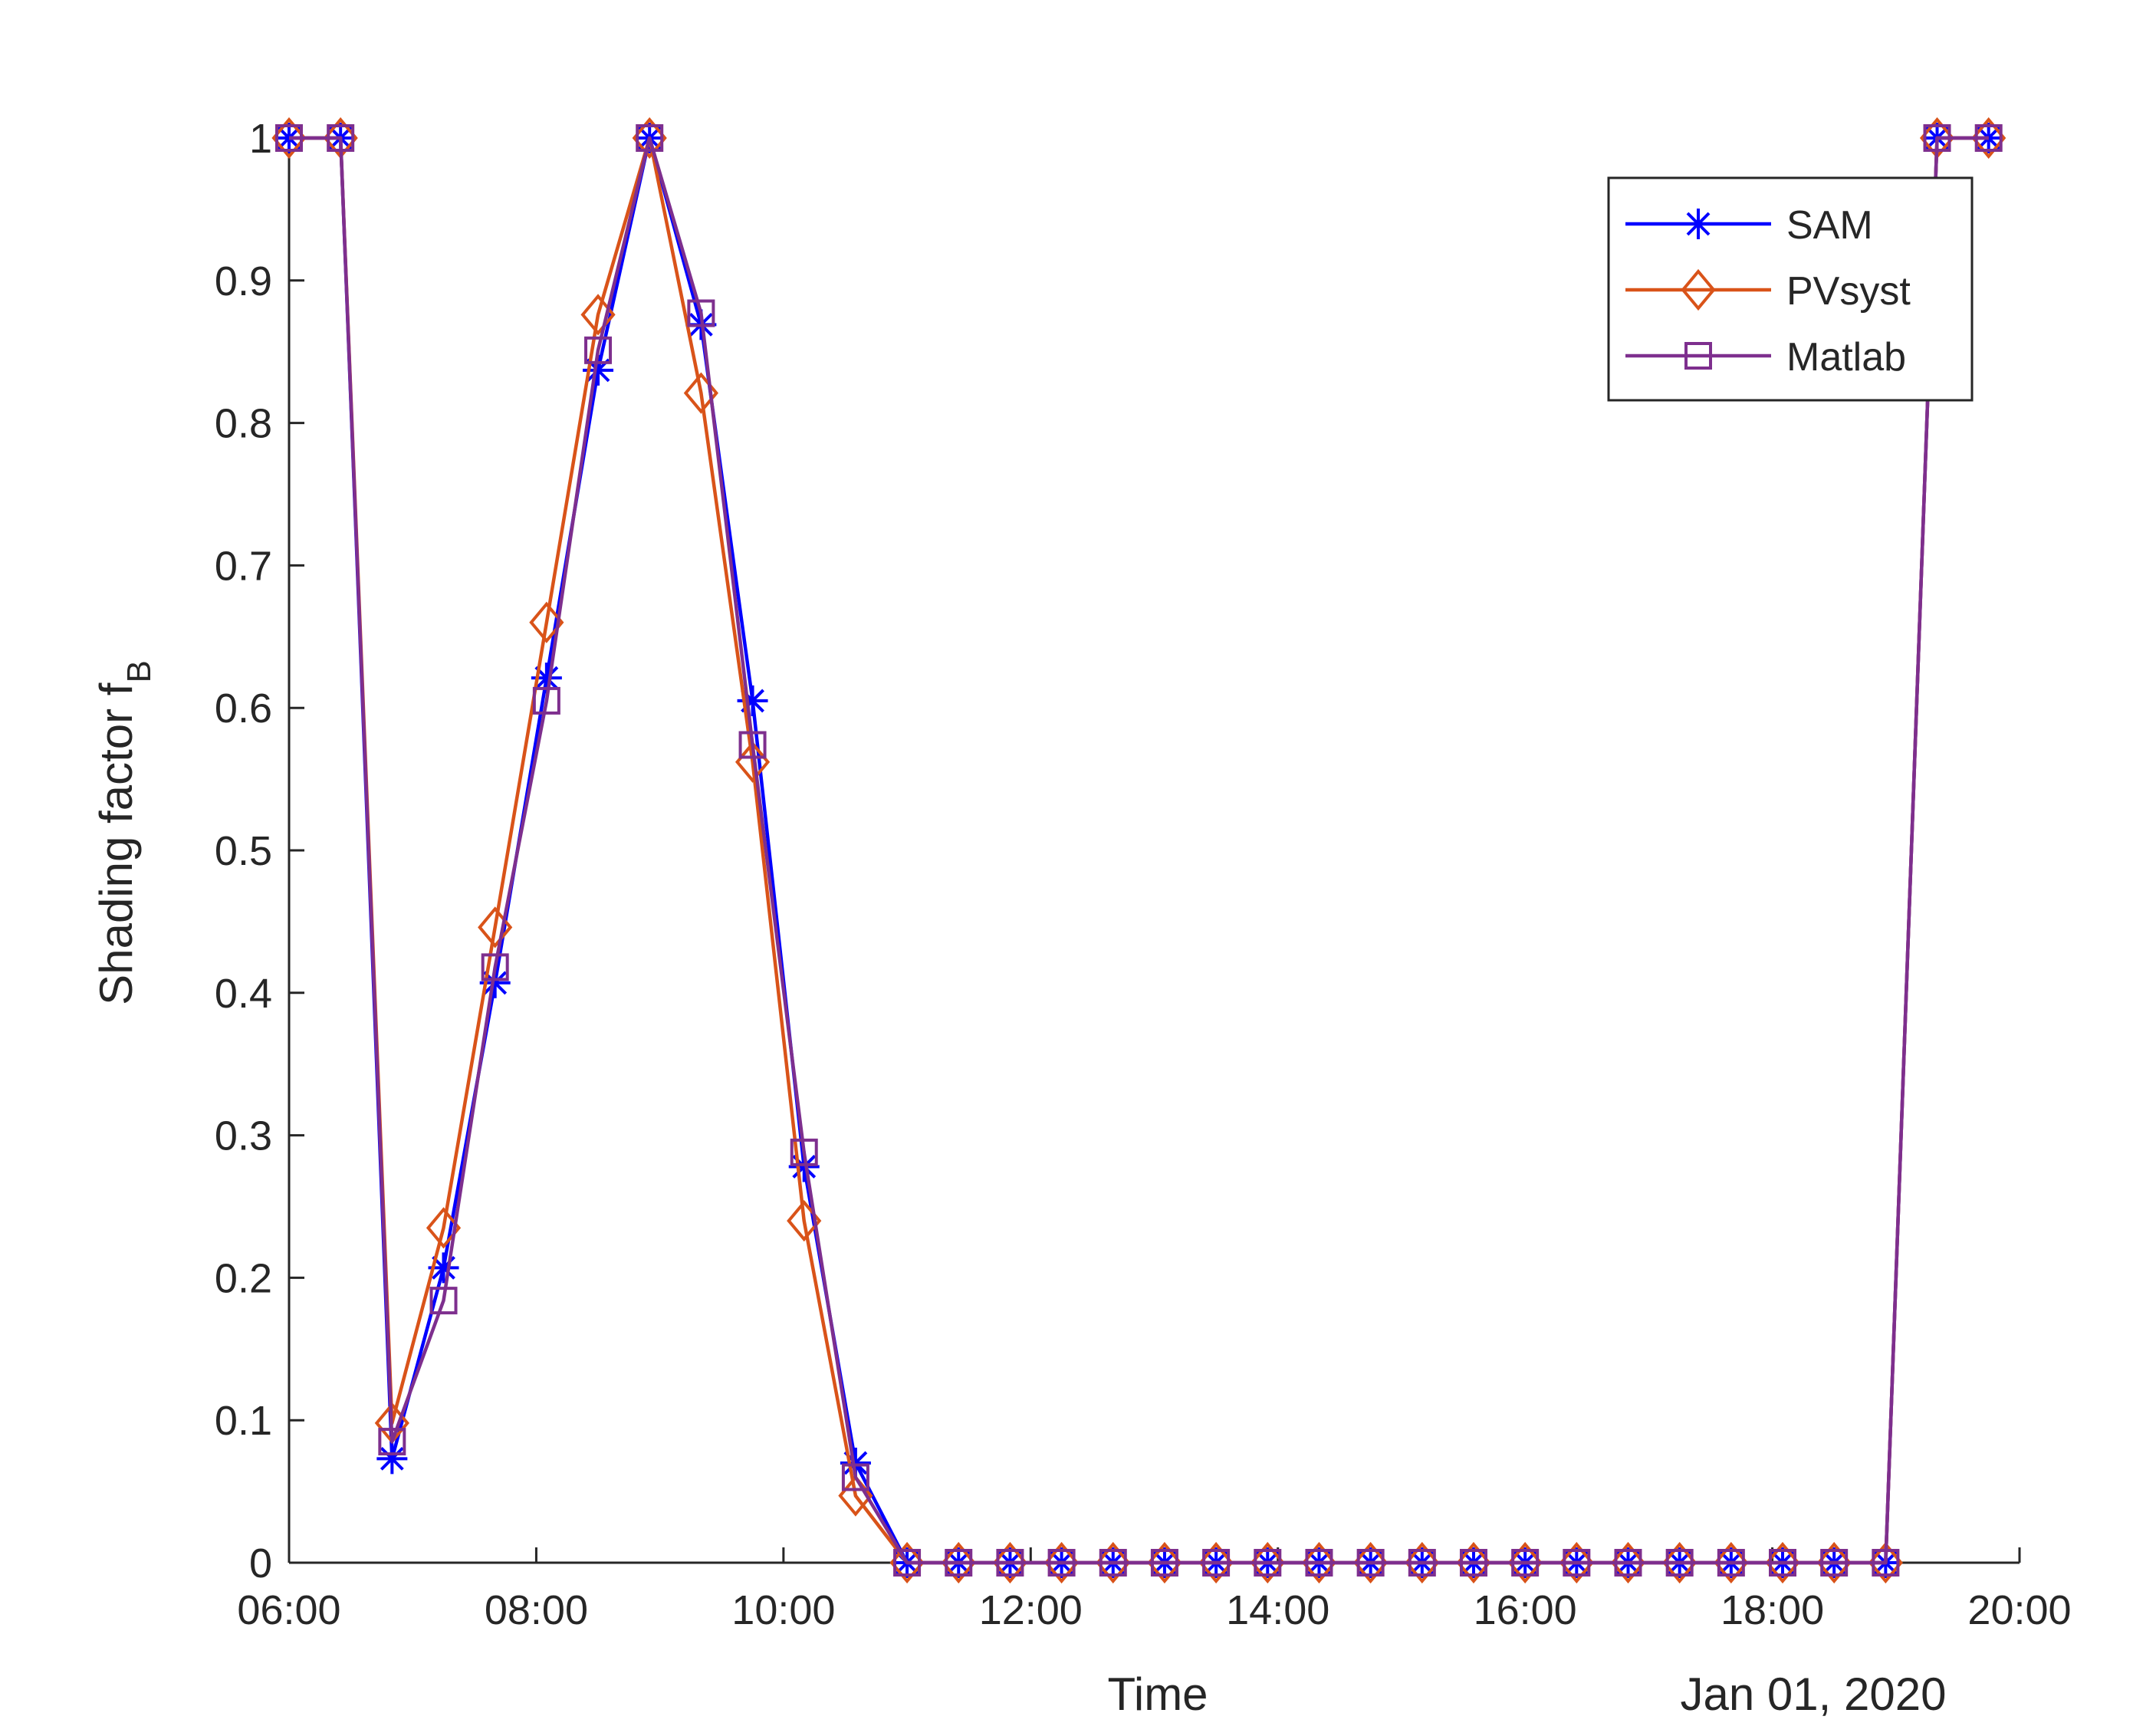 The height and width of the screenshot is (1736, 2156). What do you see at coordinates (260, 1563) in the screenshot?
I see `y-tick-label: 0` at bounding box center [260, 1563].